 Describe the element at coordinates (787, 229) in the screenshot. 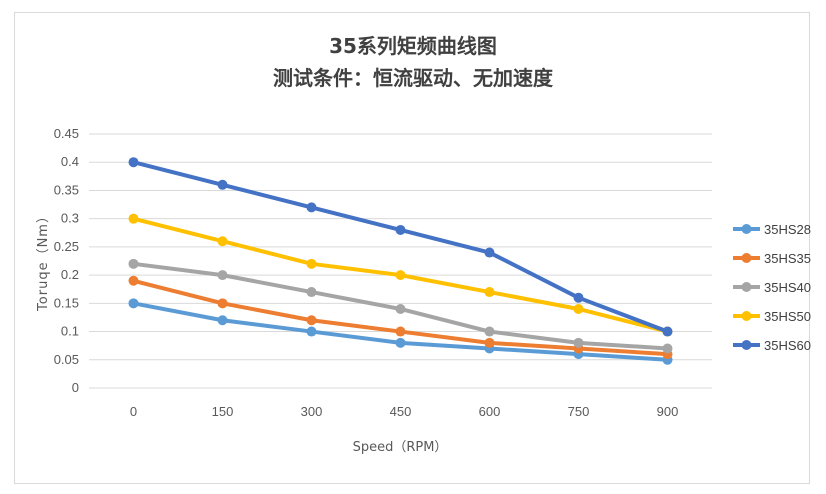

I see `legend-label: 35HS28` at that location.